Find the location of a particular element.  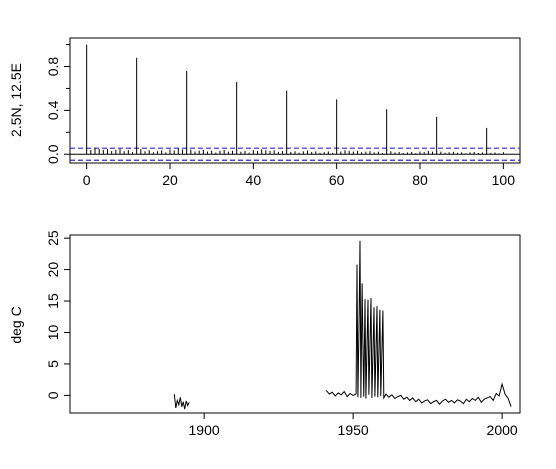

temperature-y-tick-label: 10 is located at coordinates (53, 332).